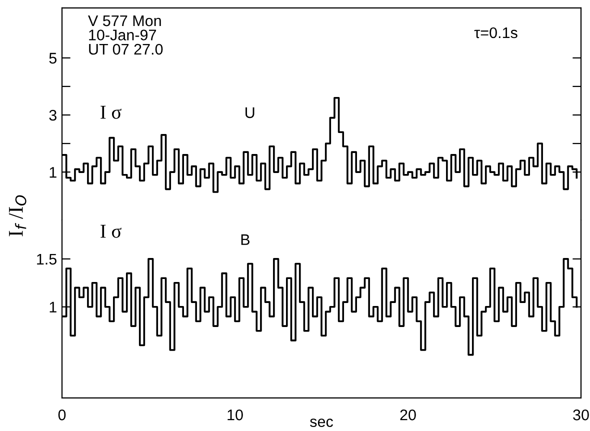  What do you see at coordinates (52, 58) in the screenshot?
I see `y-tick-label: 5` at bounding box center [52, 58].